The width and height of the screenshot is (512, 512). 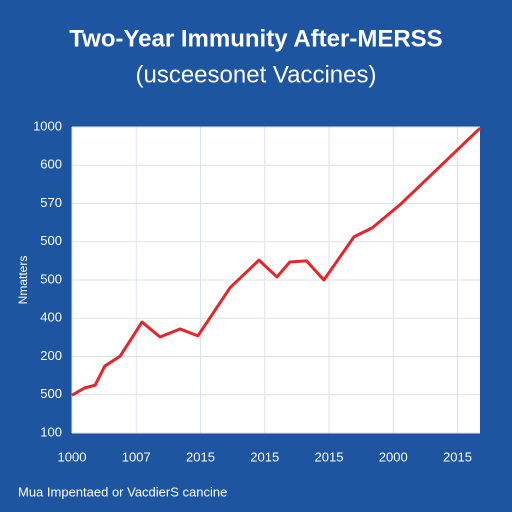 I want to click on x-tick-label: 1000, so click(x=72, y=456).